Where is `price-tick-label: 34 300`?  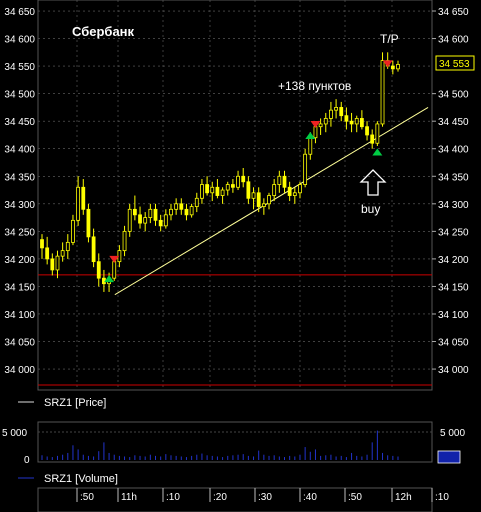
price-tick-label: 34 300 is located at coordinates (19, 205).